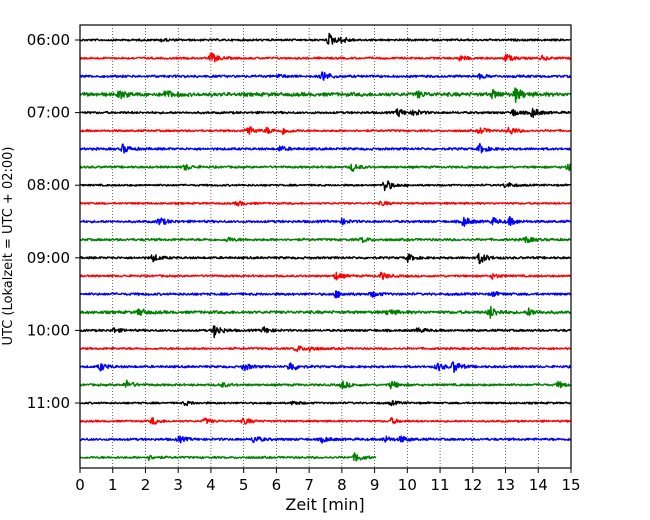  What do you see at coordinates (8, 246) in the screenshot?
I see `y-axis-title: UTC (Lokalzeit = UTC + 02:00)` at bounding box center [8, 246].